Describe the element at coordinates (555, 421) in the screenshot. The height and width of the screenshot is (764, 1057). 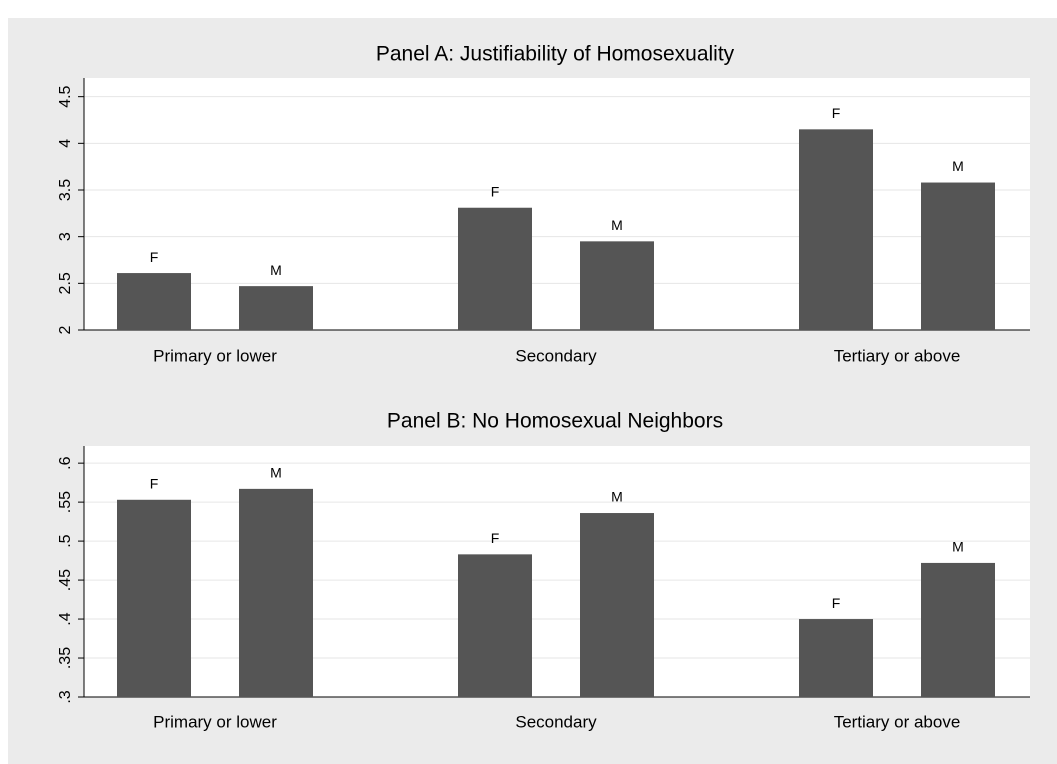
I see `chart-title: Panel B: No Homosexual Neighbors` at that location.